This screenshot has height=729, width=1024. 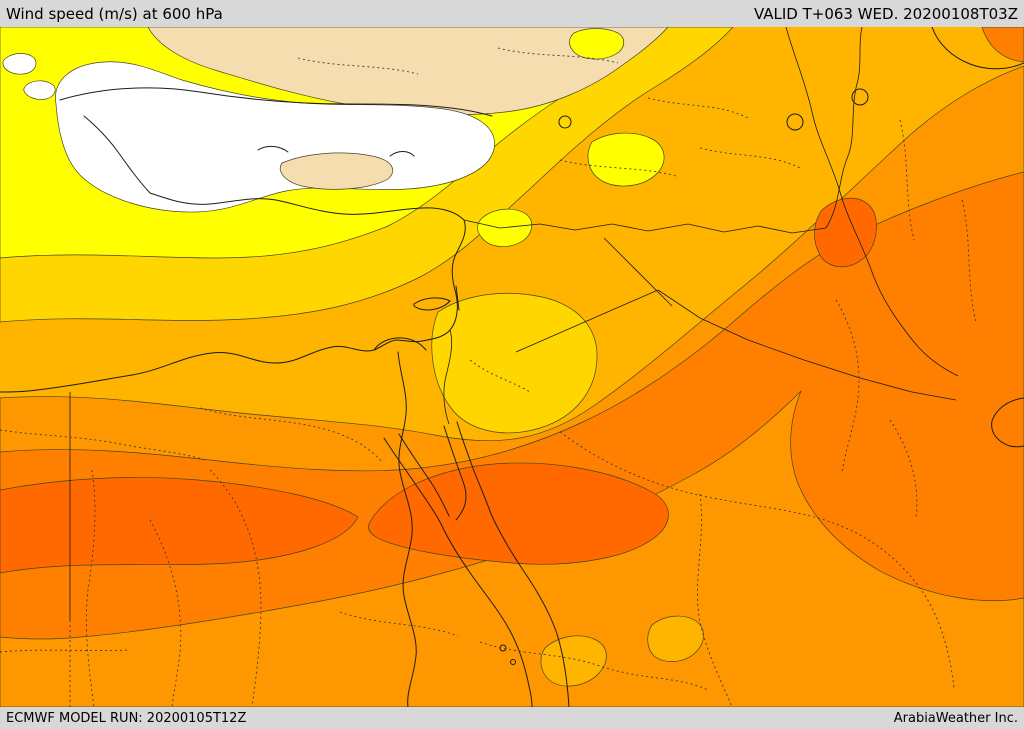 I want to click on red-sea-west-coast, so click(x=486, y=615).